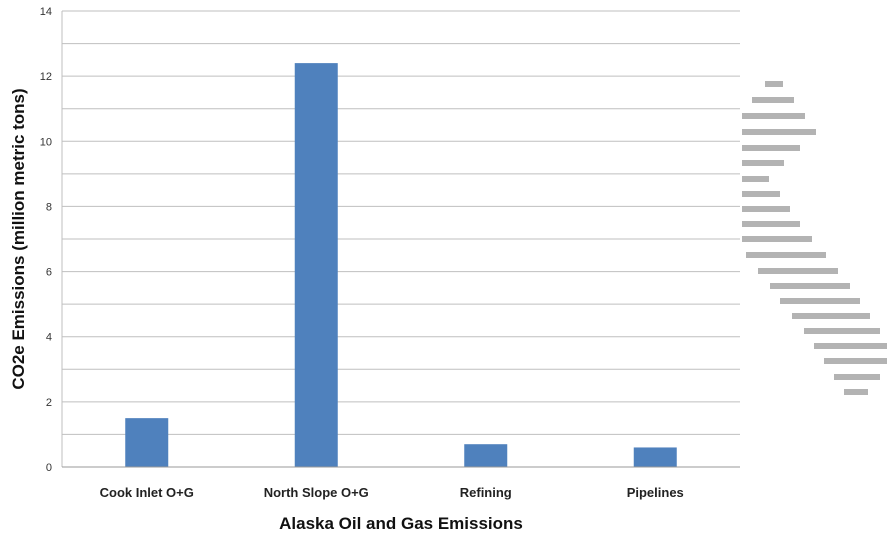 This screenshot has width=887, height=538. Describe the element at coordinates (814, 238) in the screenshot. I see `striped-arrow-decoration` at that location.